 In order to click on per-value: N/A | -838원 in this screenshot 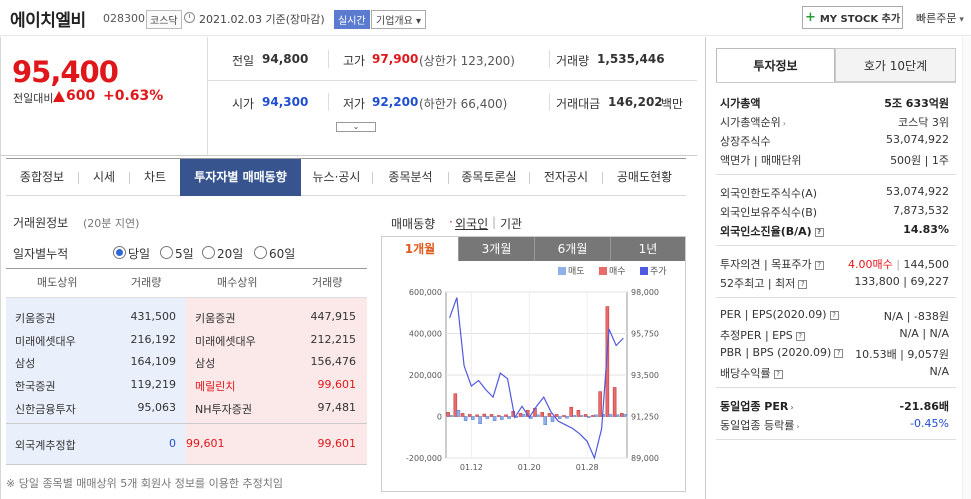, I will do `click(916, 316)`.